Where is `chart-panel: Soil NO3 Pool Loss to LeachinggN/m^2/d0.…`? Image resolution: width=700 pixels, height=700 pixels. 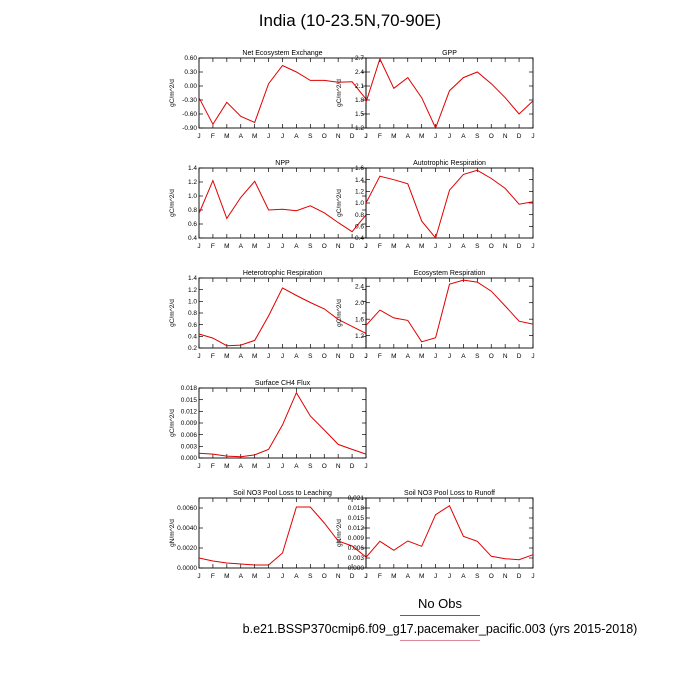 chart-panel: Soil NO3 Pool Loss to LeachinggN/m^2/d0.… is located at coordinates (268, 535).